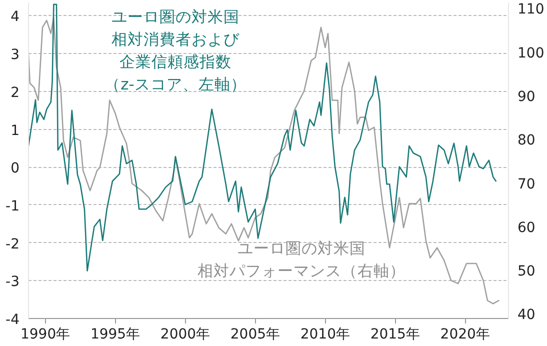 The width and height of the screenshot is (547, 346). What do you see at coordinates (527, 96) in the screenshot?
I see `y2-tick-label: 90` at bounding box center [527, 96].